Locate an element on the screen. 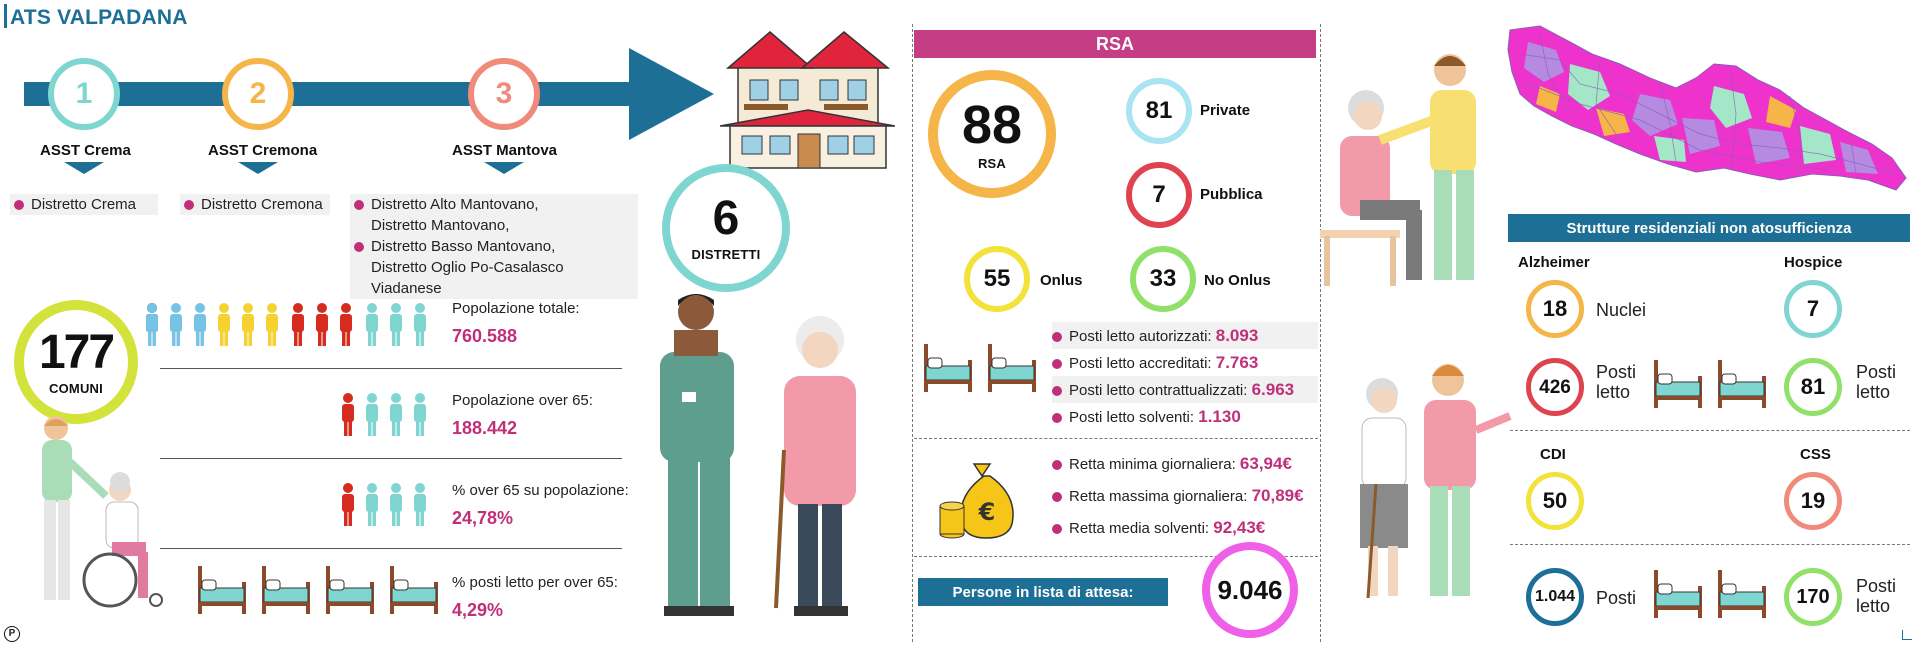  pop-total-label: Popolazione totale: is located at coordinates (516, 308).